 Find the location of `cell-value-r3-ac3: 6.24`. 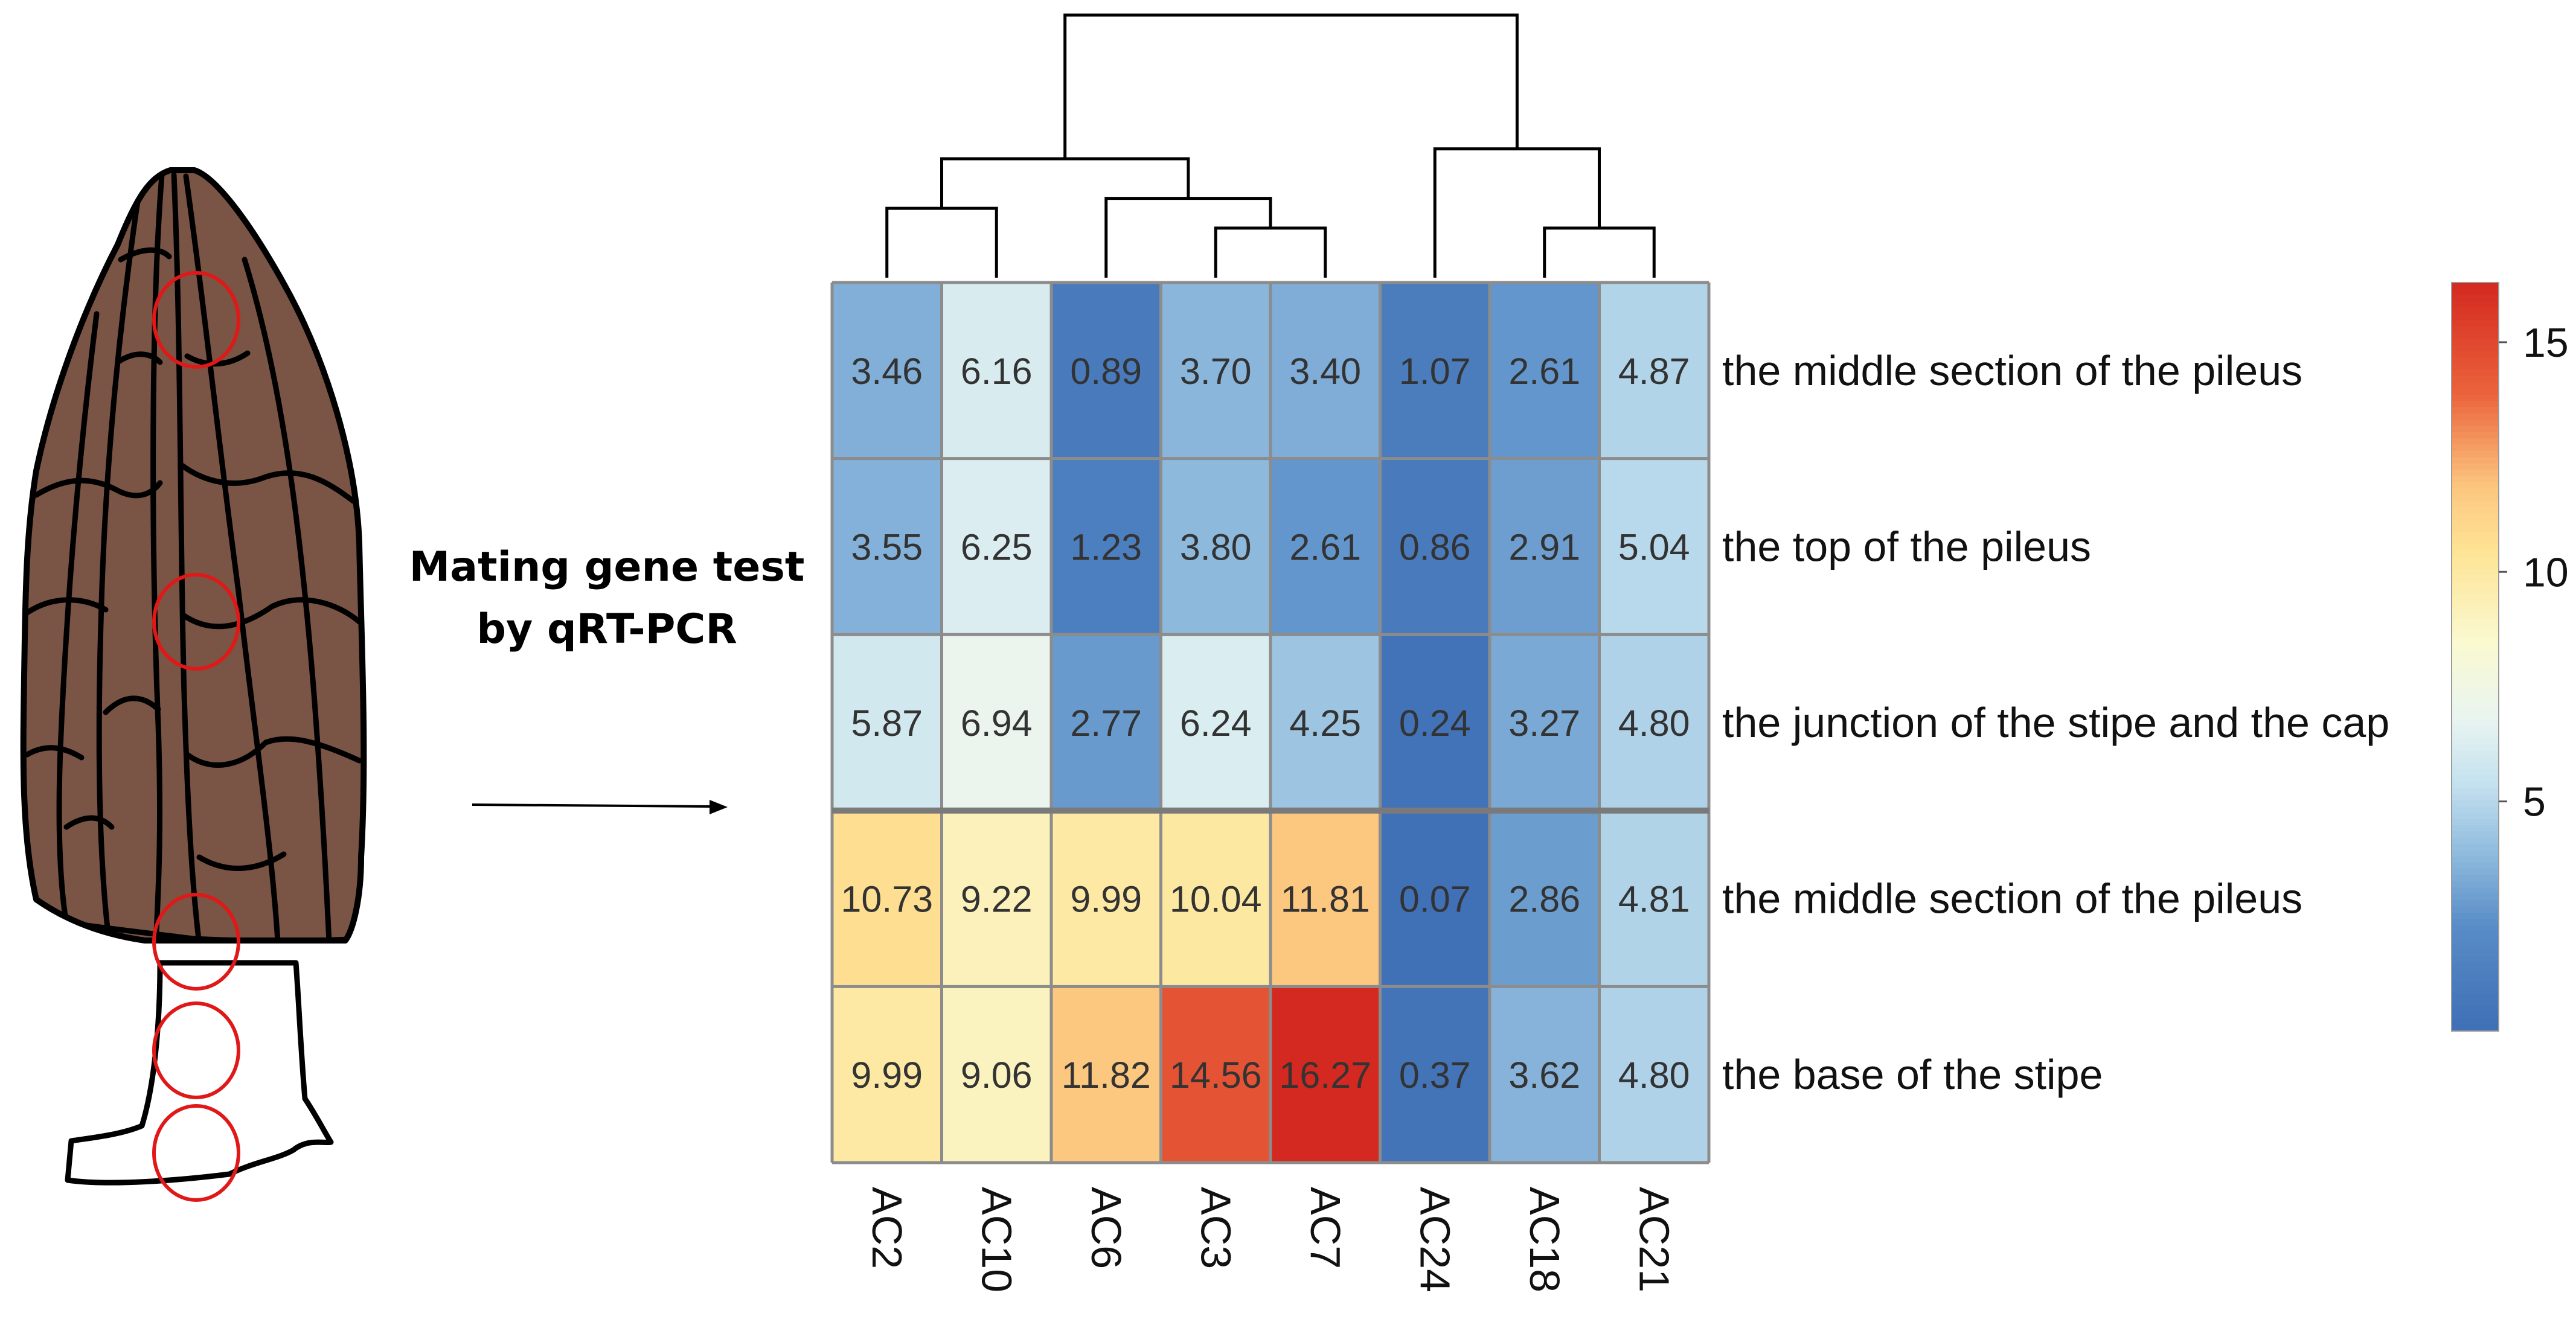

cell-value-r3-ac3: 6.24 is located at coordinates (1216, 723).